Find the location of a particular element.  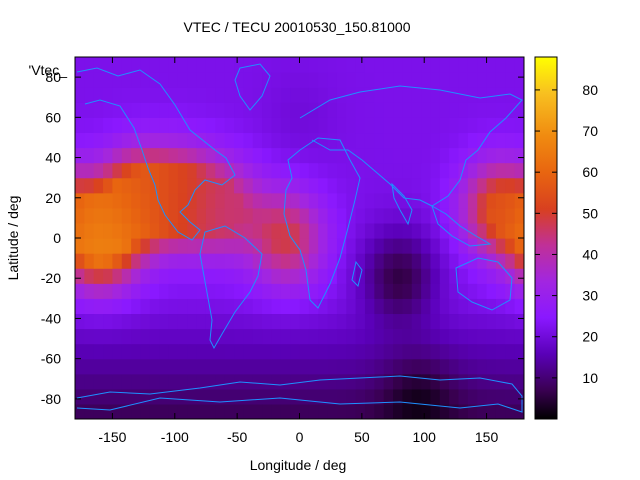

y-tick-label: 0 is located at coordinates (57, 238).